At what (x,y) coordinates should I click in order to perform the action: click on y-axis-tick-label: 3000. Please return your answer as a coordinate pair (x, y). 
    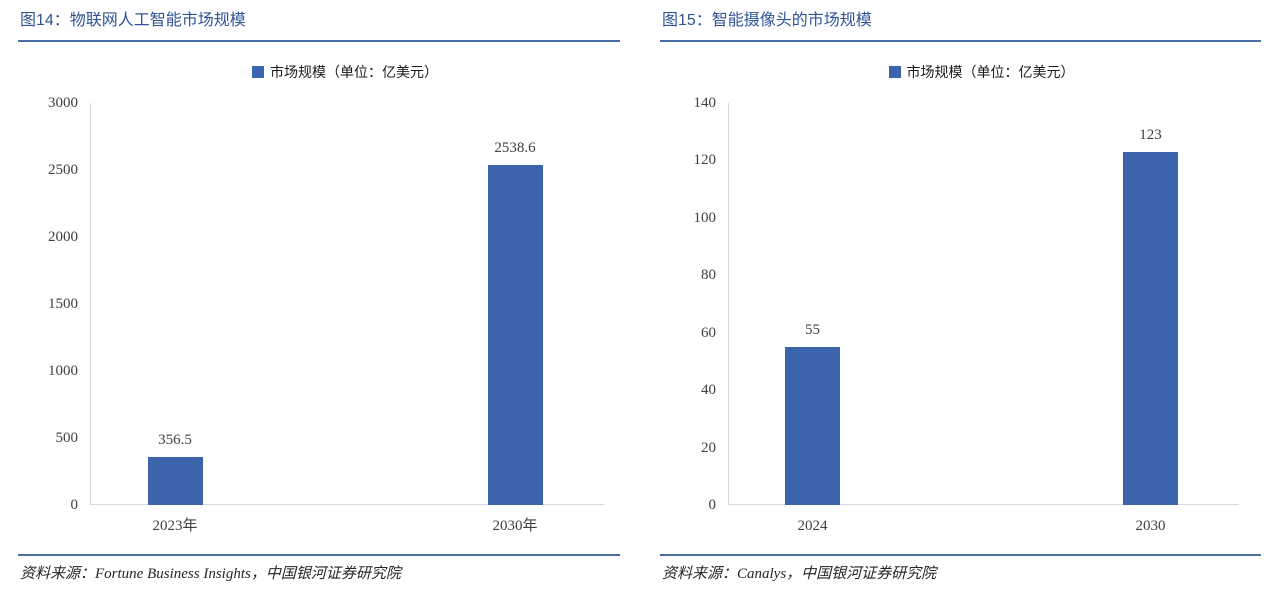
    Looking at the image, I should click on (63, 103).